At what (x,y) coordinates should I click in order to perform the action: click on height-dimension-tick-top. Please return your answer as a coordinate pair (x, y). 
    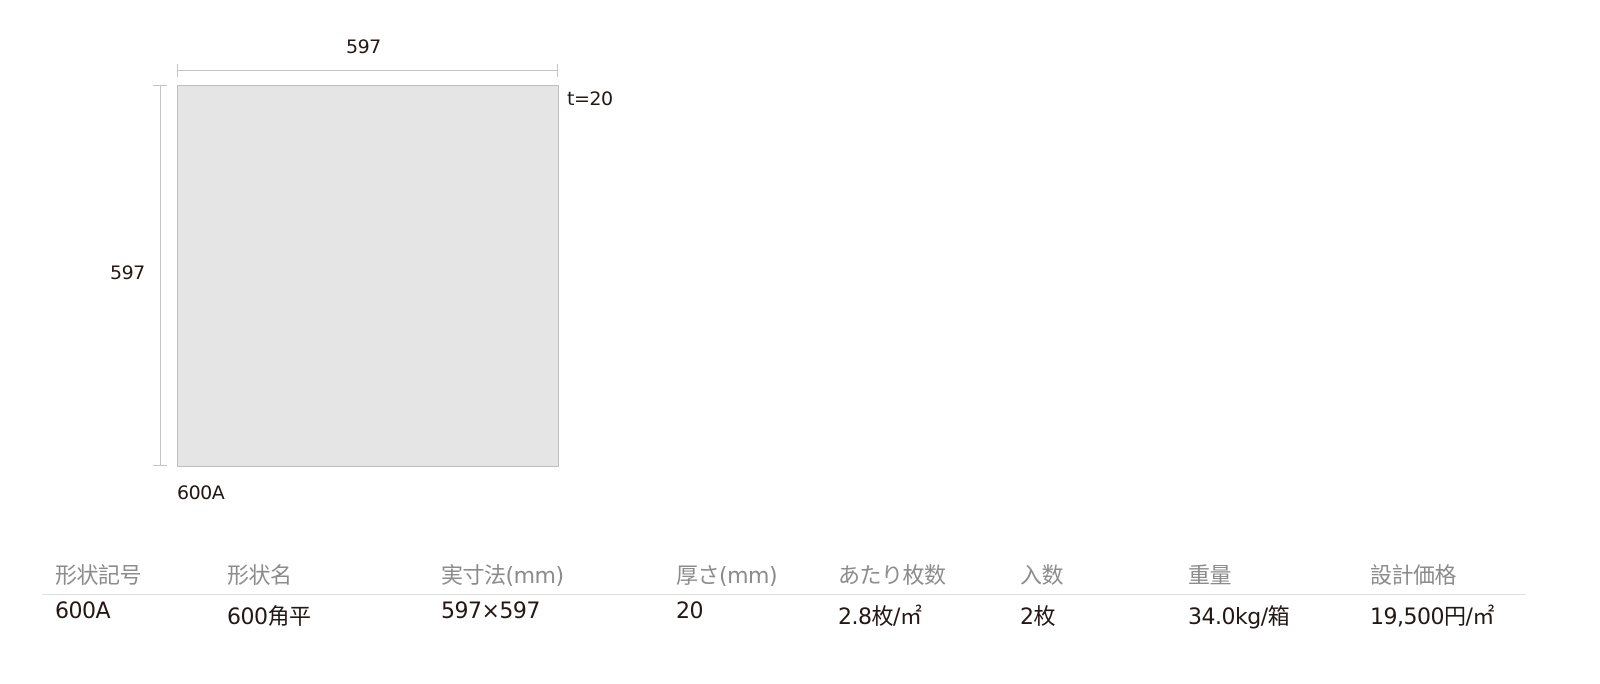
    Looking at the image, I should click on (160, 85).